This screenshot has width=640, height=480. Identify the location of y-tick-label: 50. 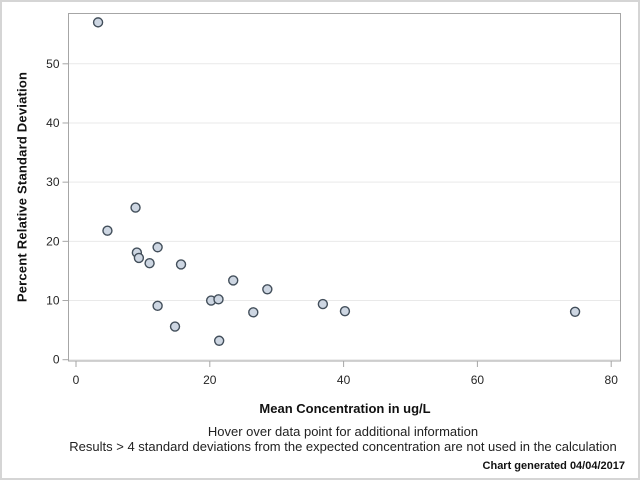
(53, 64).